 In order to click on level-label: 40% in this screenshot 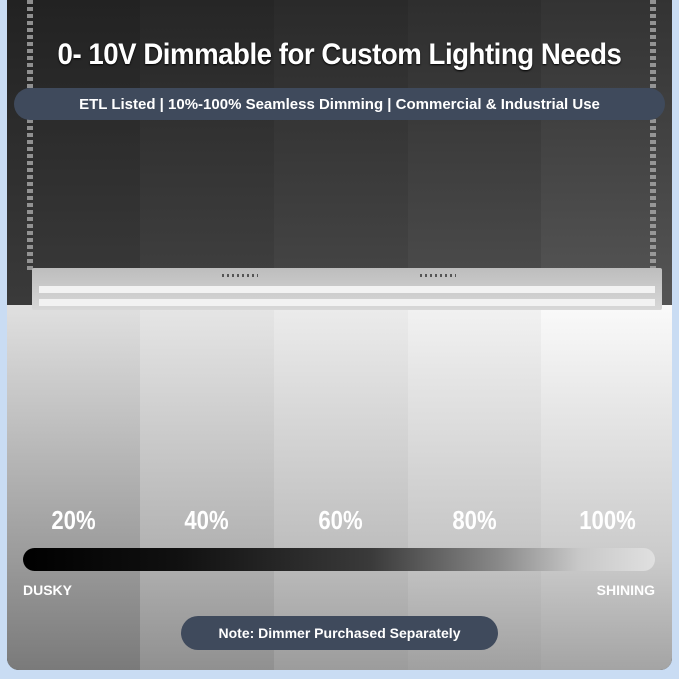, I will do `click(206, 520)`.